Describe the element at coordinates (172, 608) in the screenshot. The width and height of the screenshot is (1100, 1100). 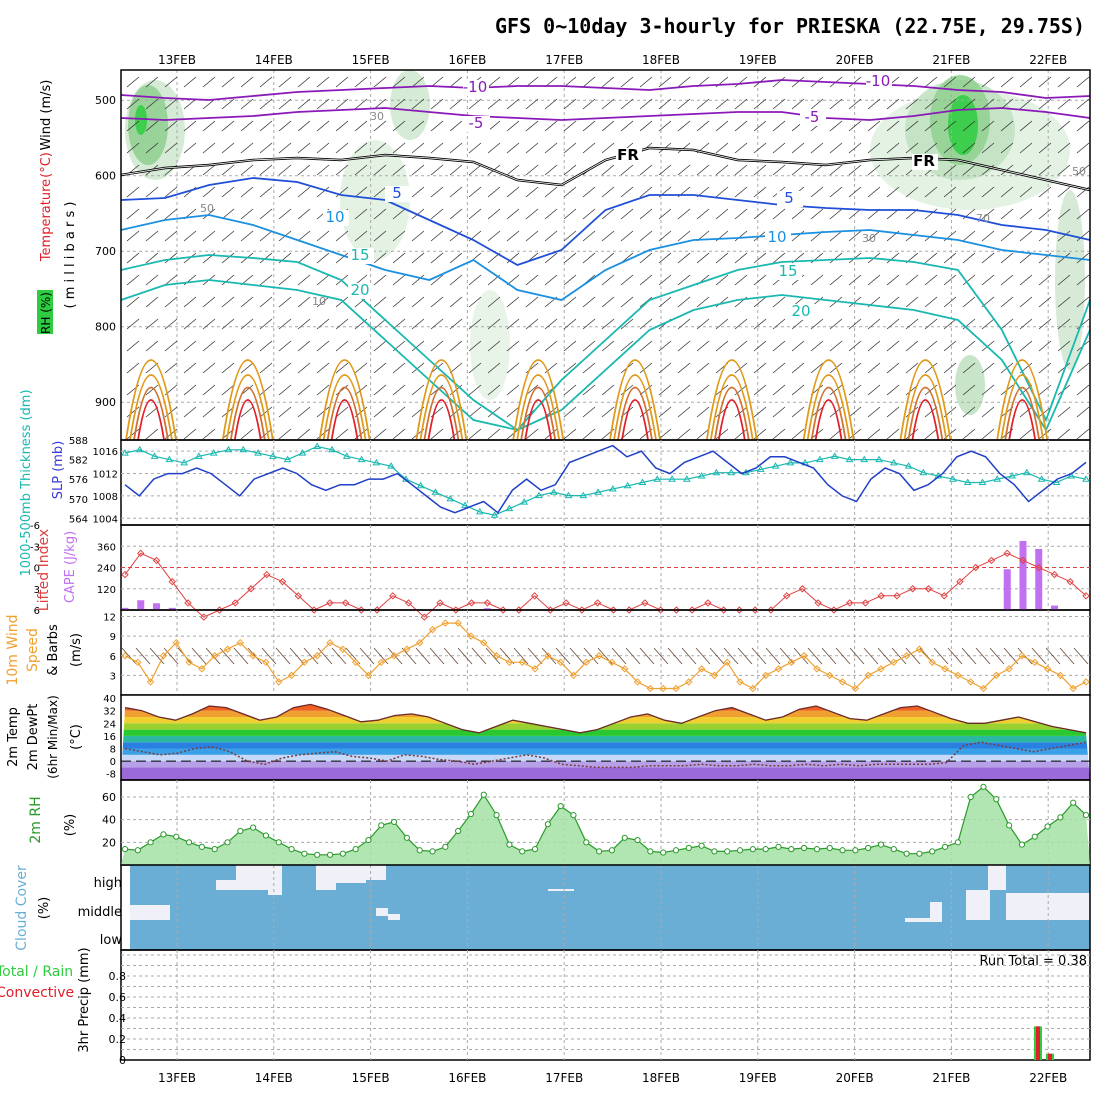
I see `cape-bar` at that location.